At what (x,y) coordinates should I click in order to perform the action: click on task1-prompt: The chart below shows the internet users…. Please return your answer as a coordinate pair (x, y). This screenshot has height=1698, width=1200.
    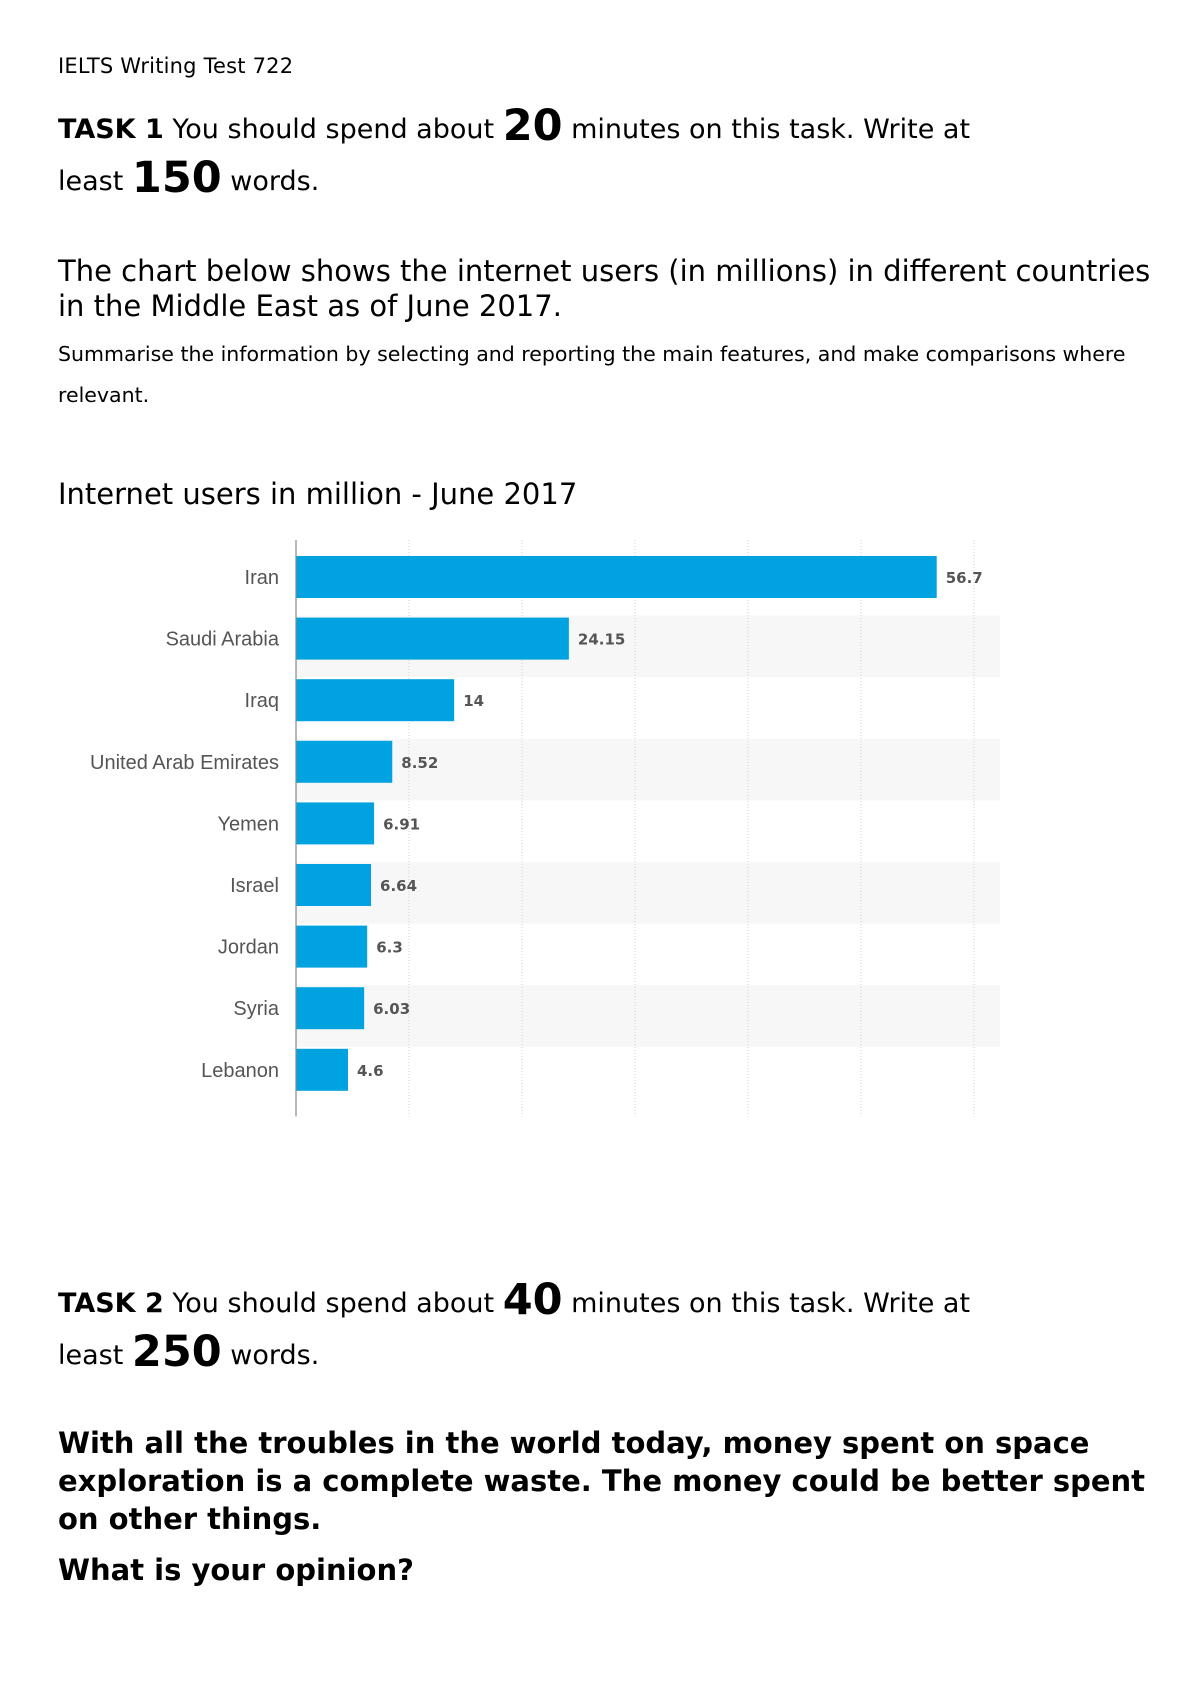
    Looking at the image, I should click on (604, 288).